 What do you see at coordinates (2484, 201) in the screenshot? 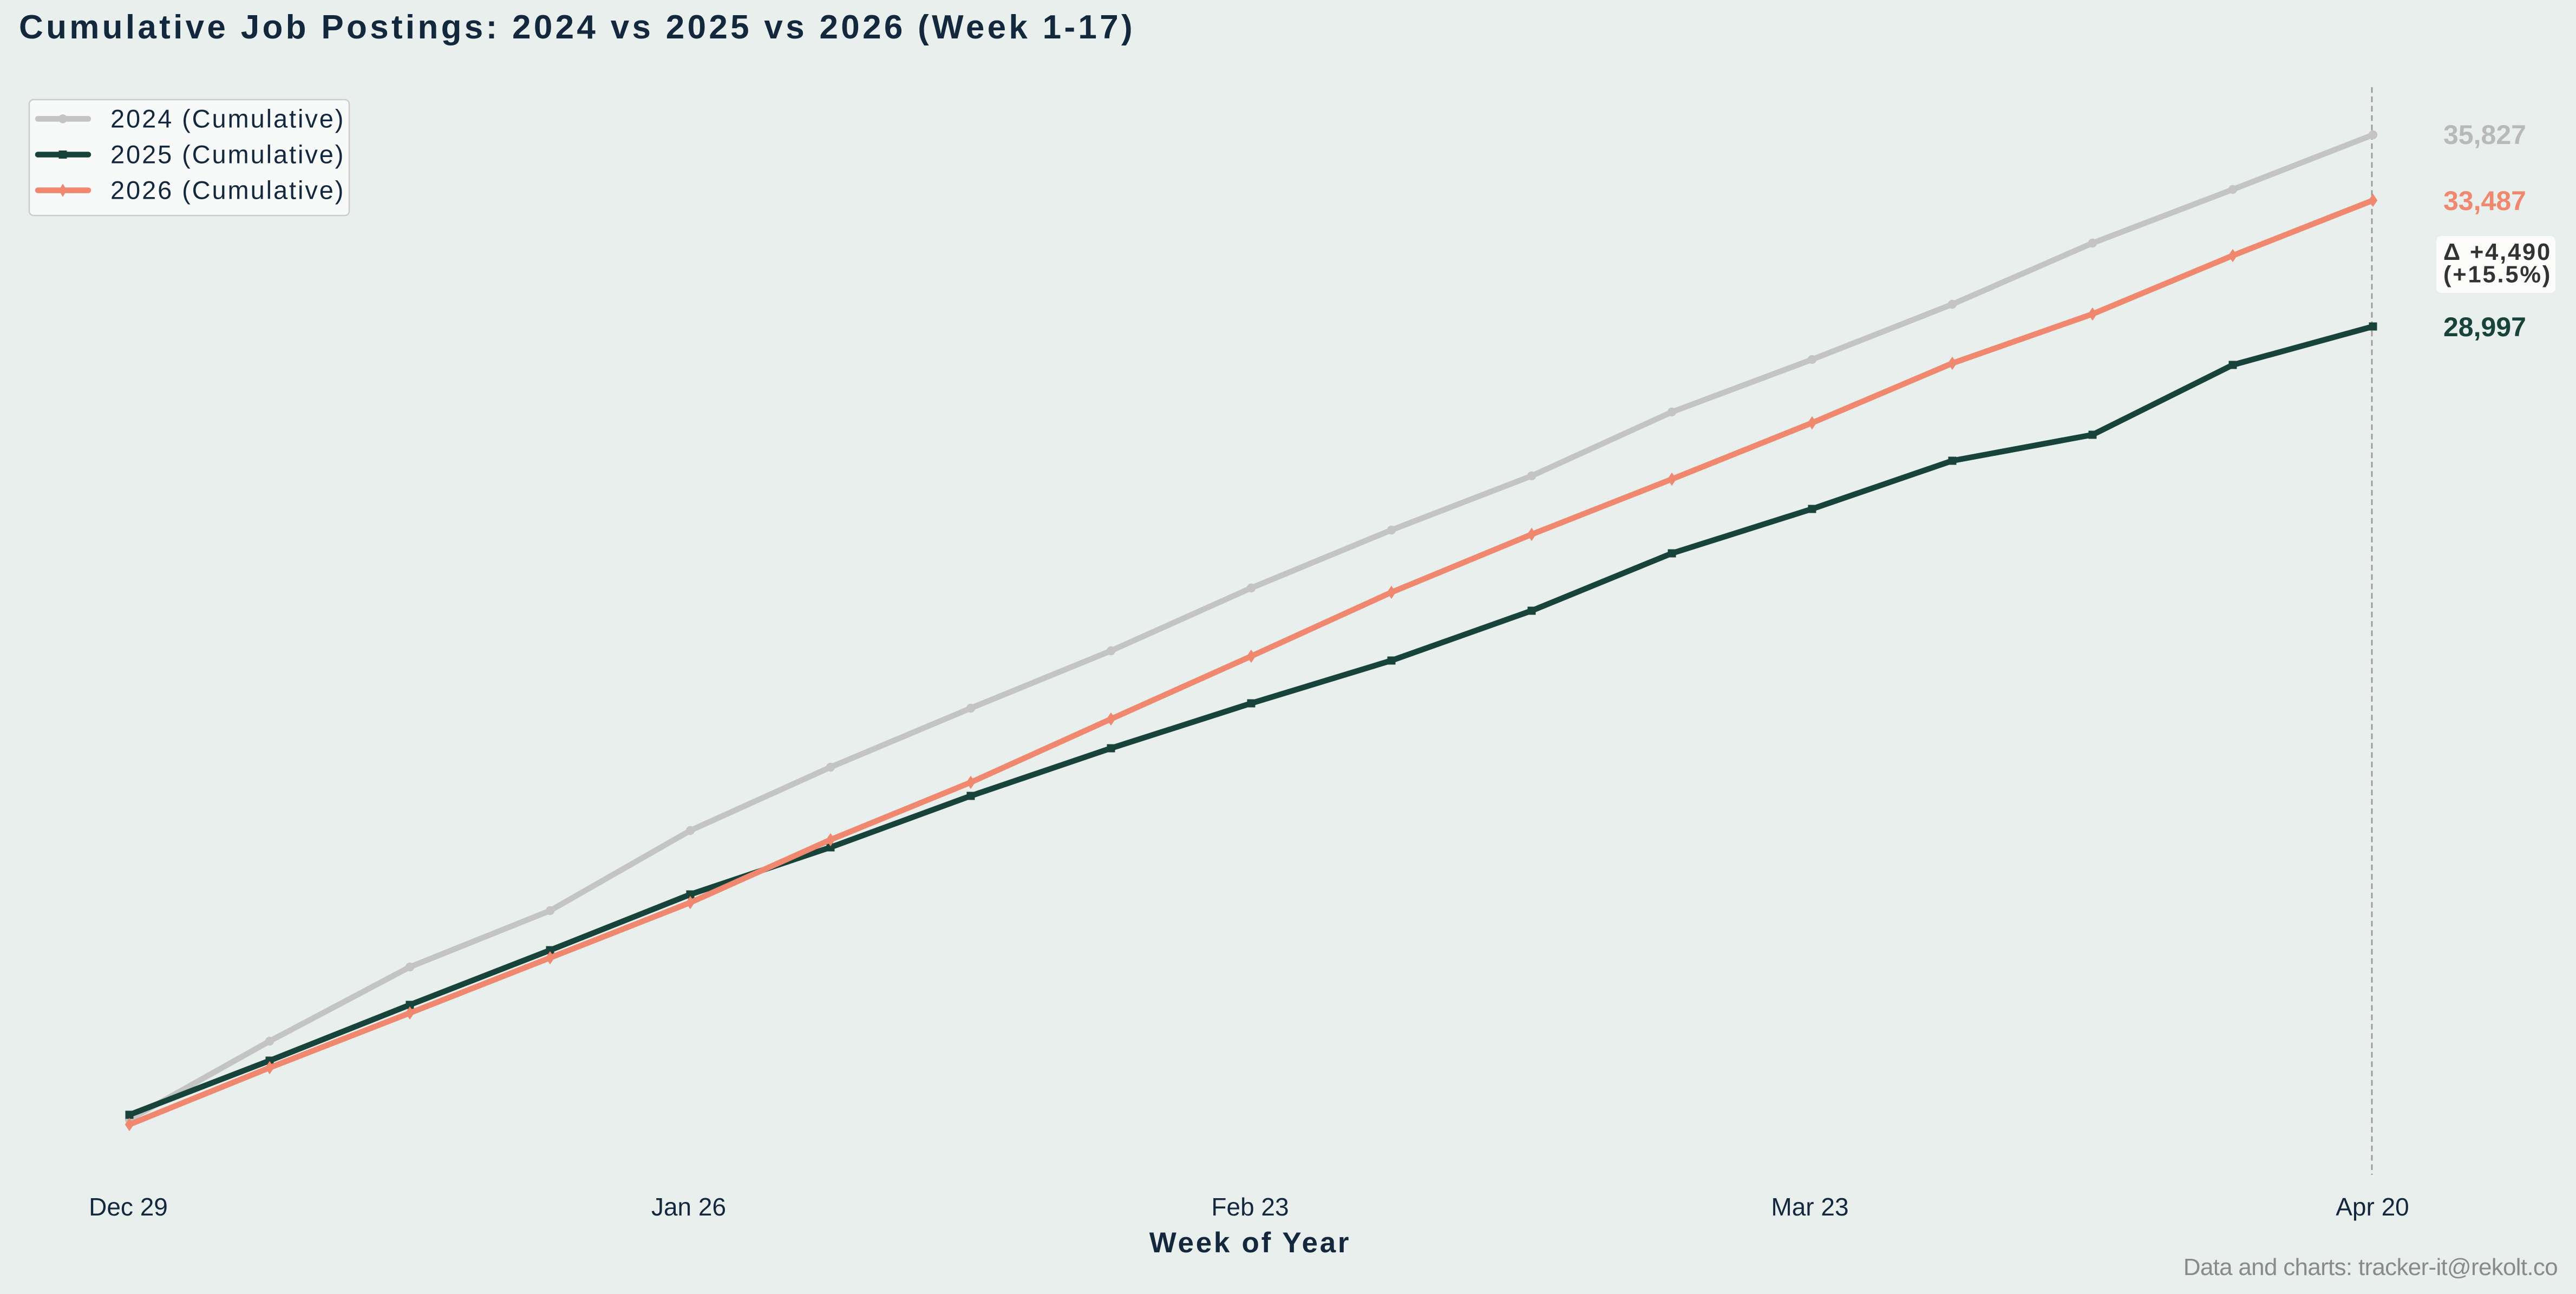
I see `svg-text: 33,487` at bounding box center [2484, 201].